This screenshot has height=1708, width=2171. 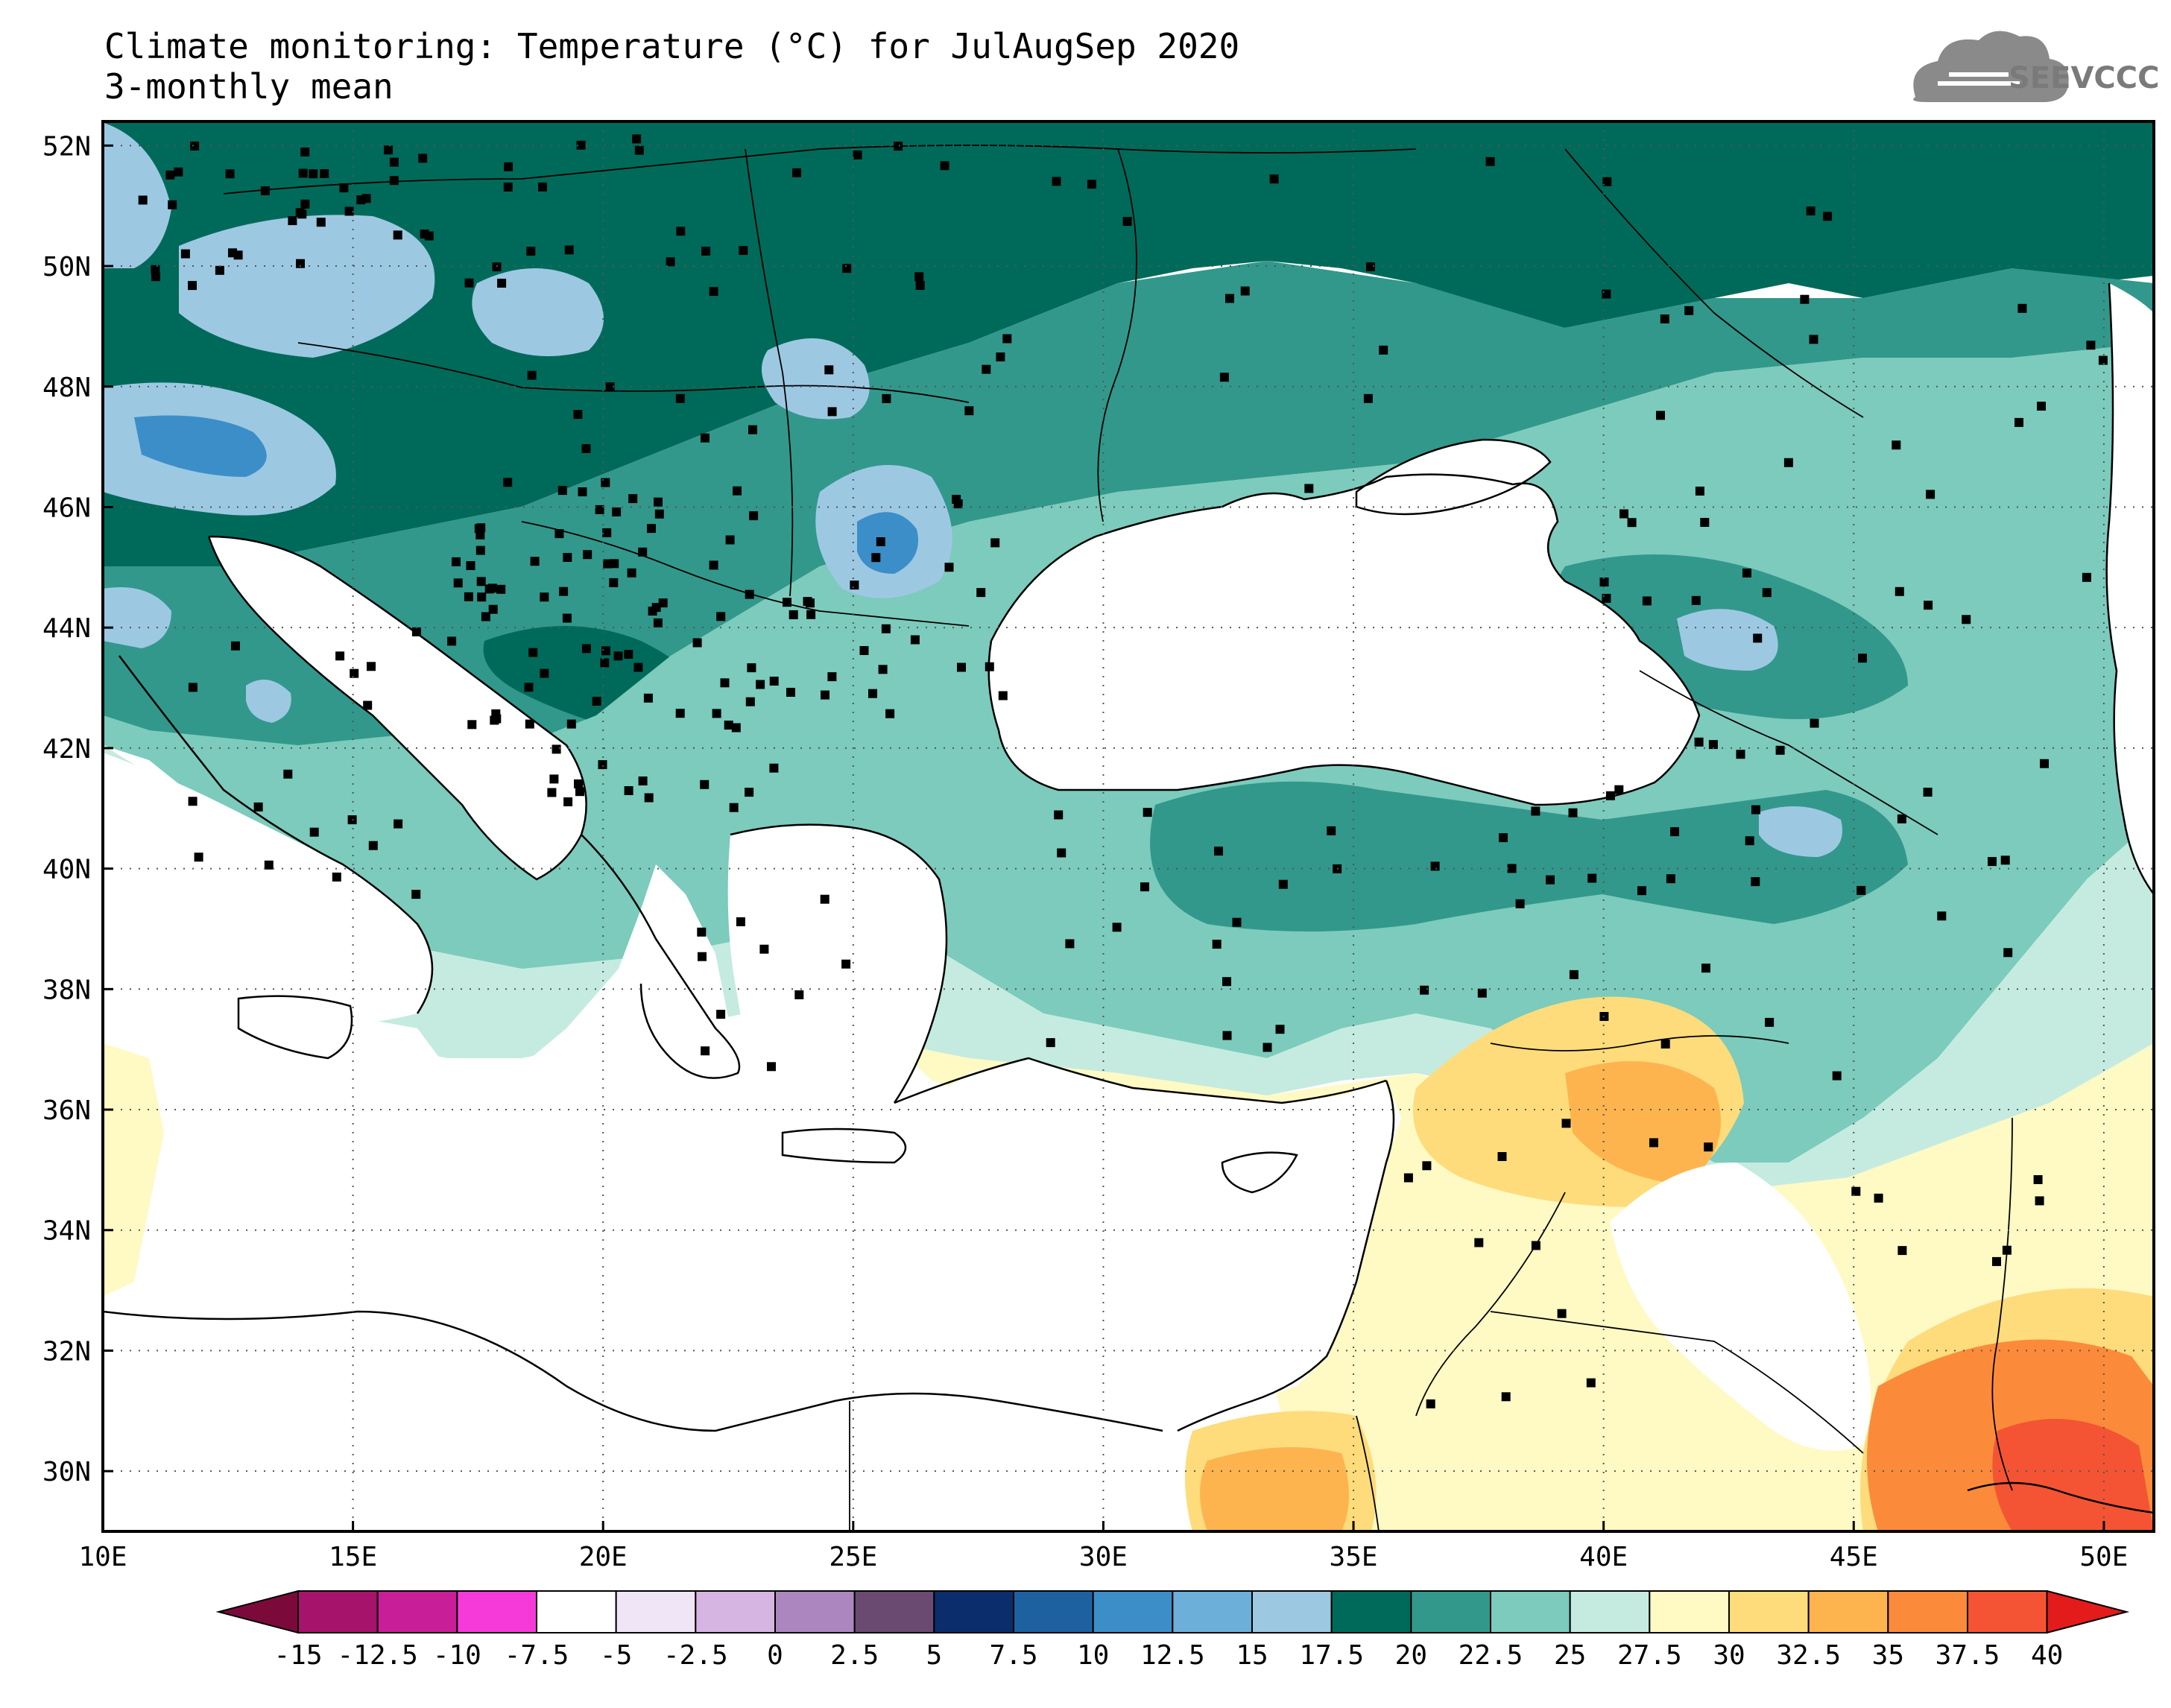 I want to click on field-cool-italy, so click(x=268, y=701).